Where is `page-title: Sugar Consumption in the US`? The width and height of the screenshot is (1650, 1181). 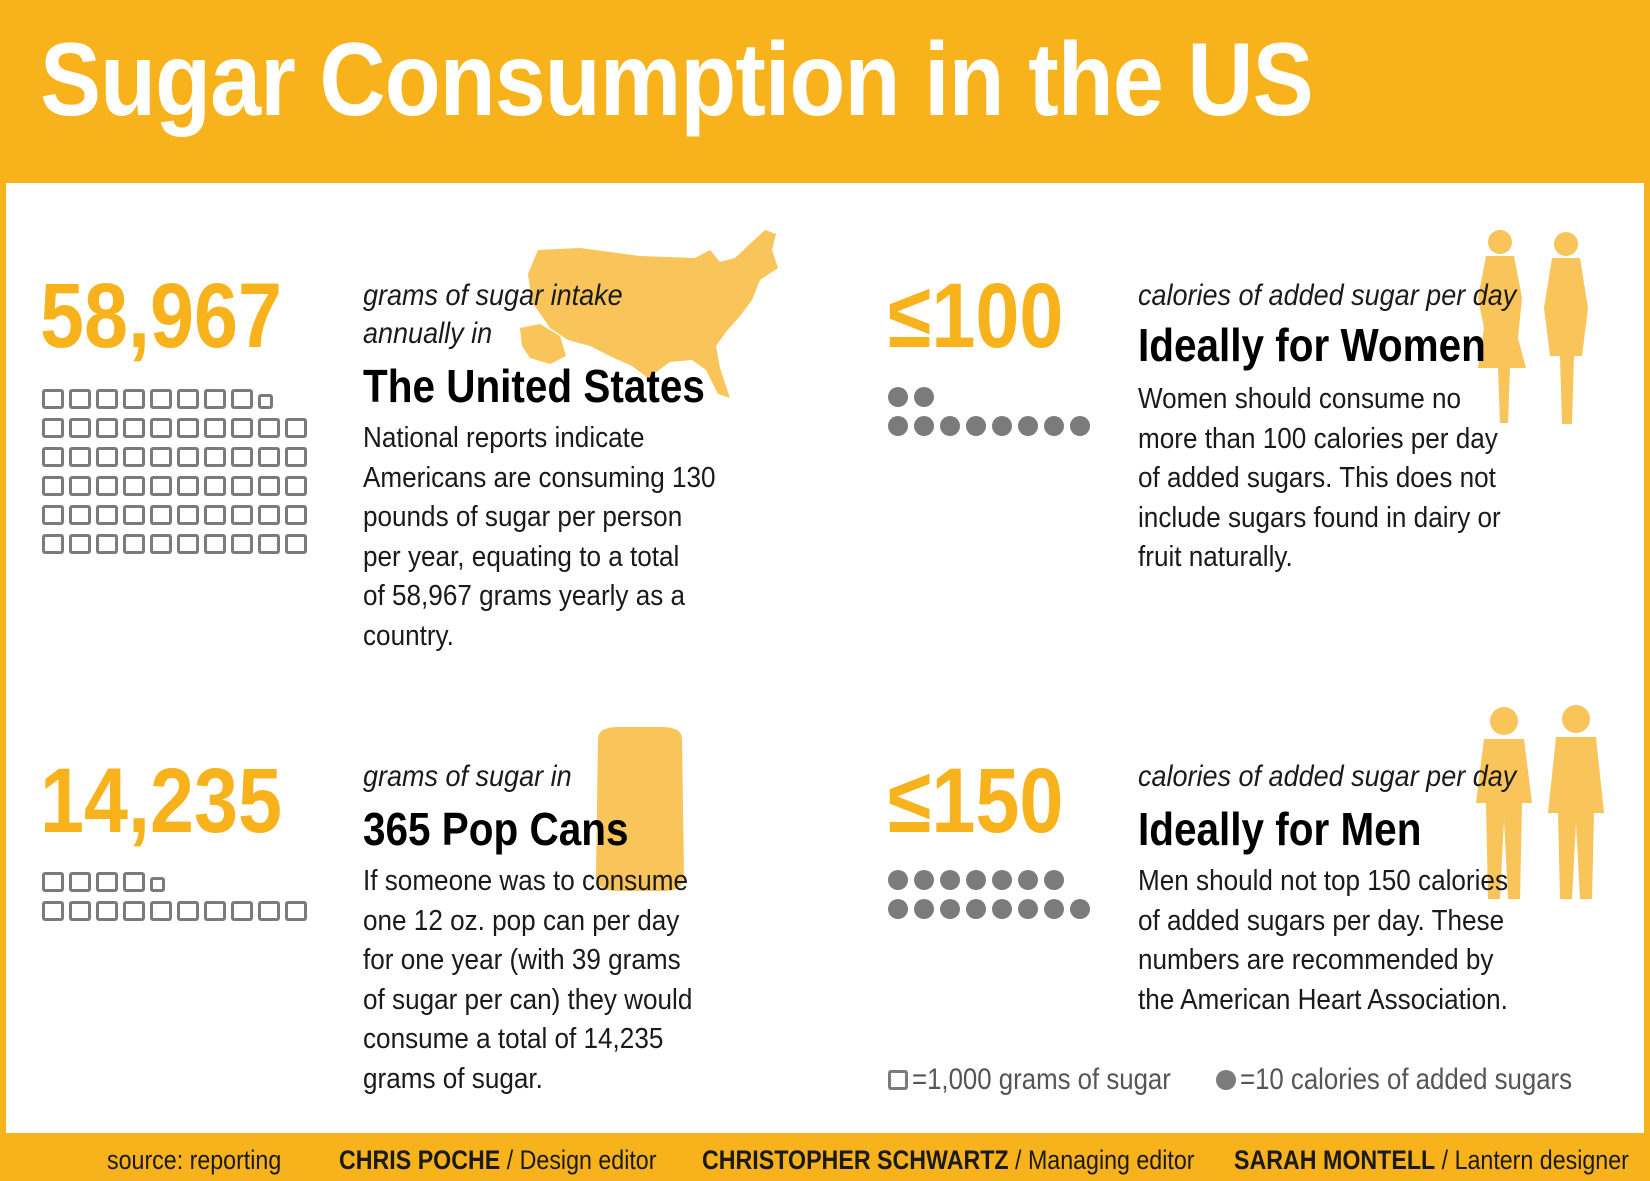
page-title: Sugar Consumption in the US is located at coordinates (677, 80).